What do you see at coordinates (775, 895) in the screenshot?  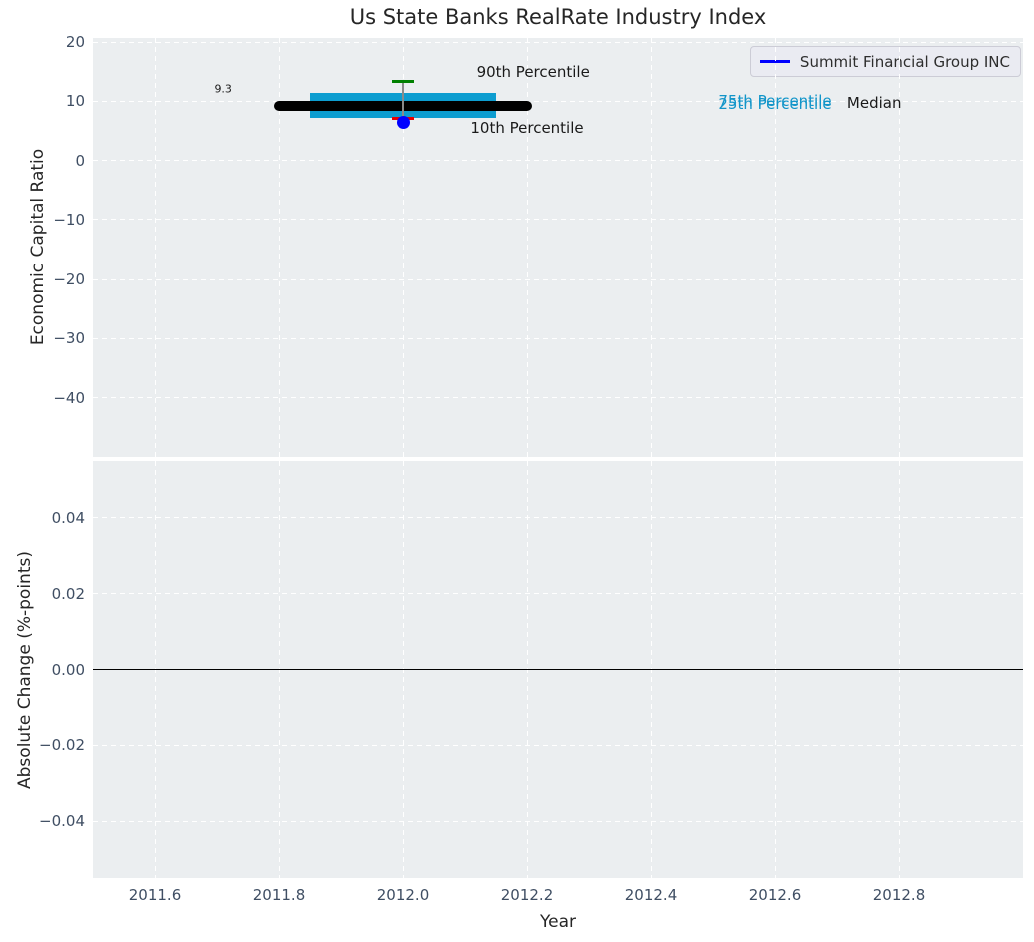 I see `x-tick-label: 2012.6` at bounding box center [775, 895].